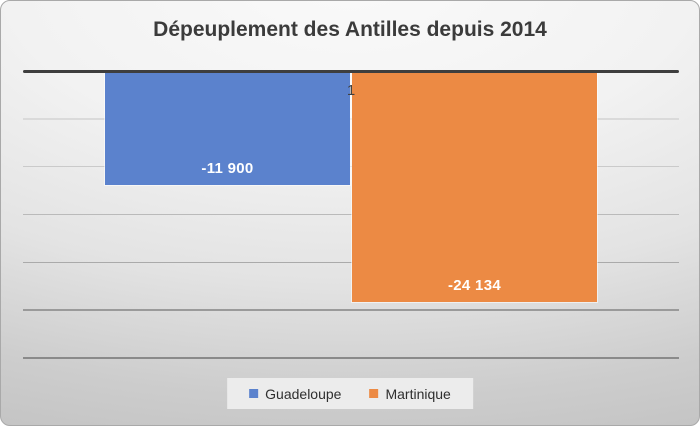  What do you see at coordinates (374, 393) in the screenshot?
I see `legend-swatch-martinique-icon` at bounding box center [374, 393].